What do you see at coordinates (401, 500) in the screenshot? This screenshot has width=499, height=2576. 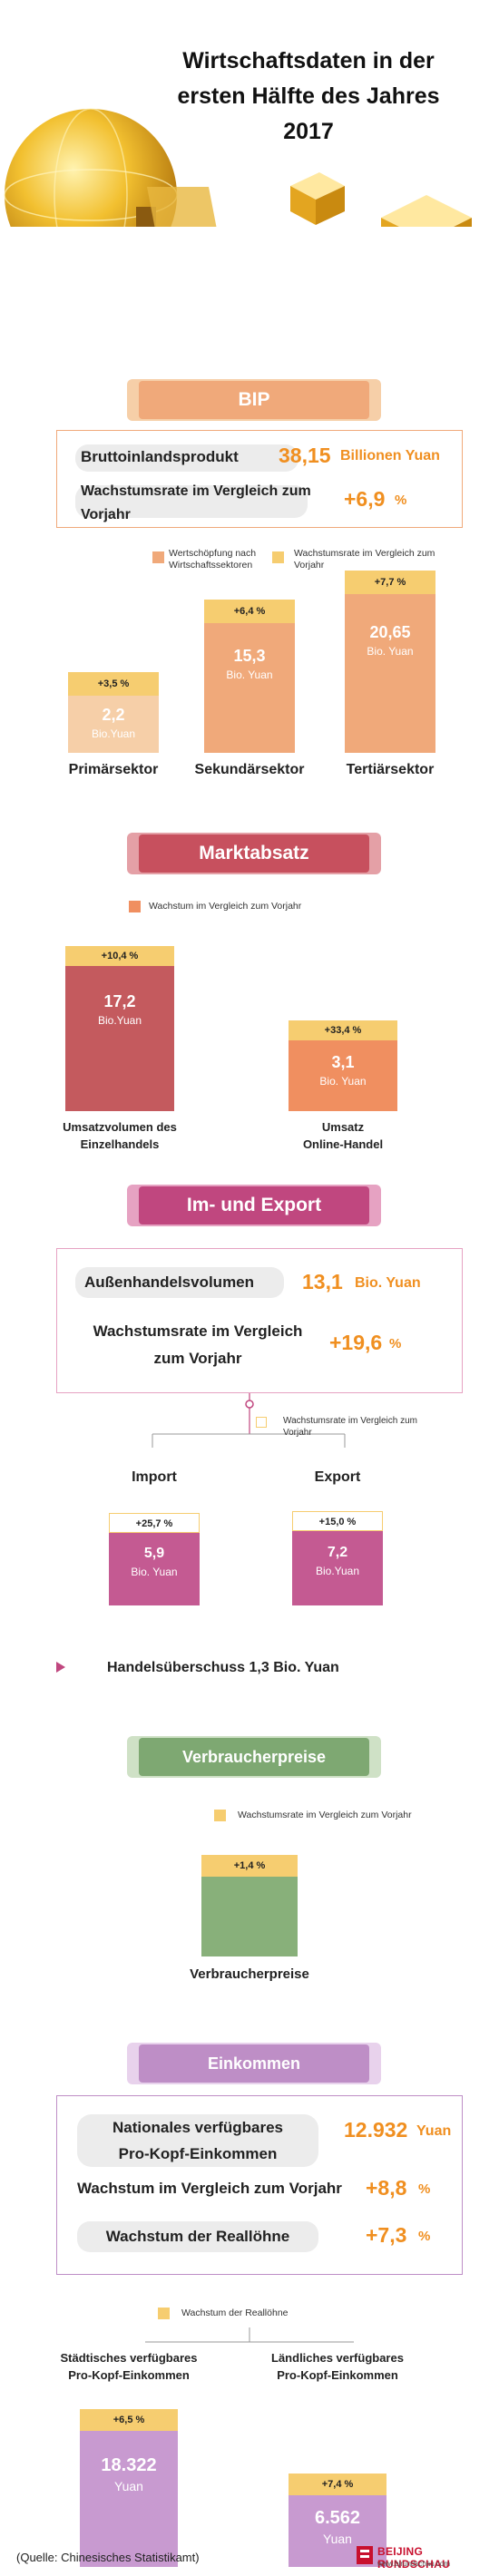 I see `bip-growth-unit: %` at bounding box center [401, 500].